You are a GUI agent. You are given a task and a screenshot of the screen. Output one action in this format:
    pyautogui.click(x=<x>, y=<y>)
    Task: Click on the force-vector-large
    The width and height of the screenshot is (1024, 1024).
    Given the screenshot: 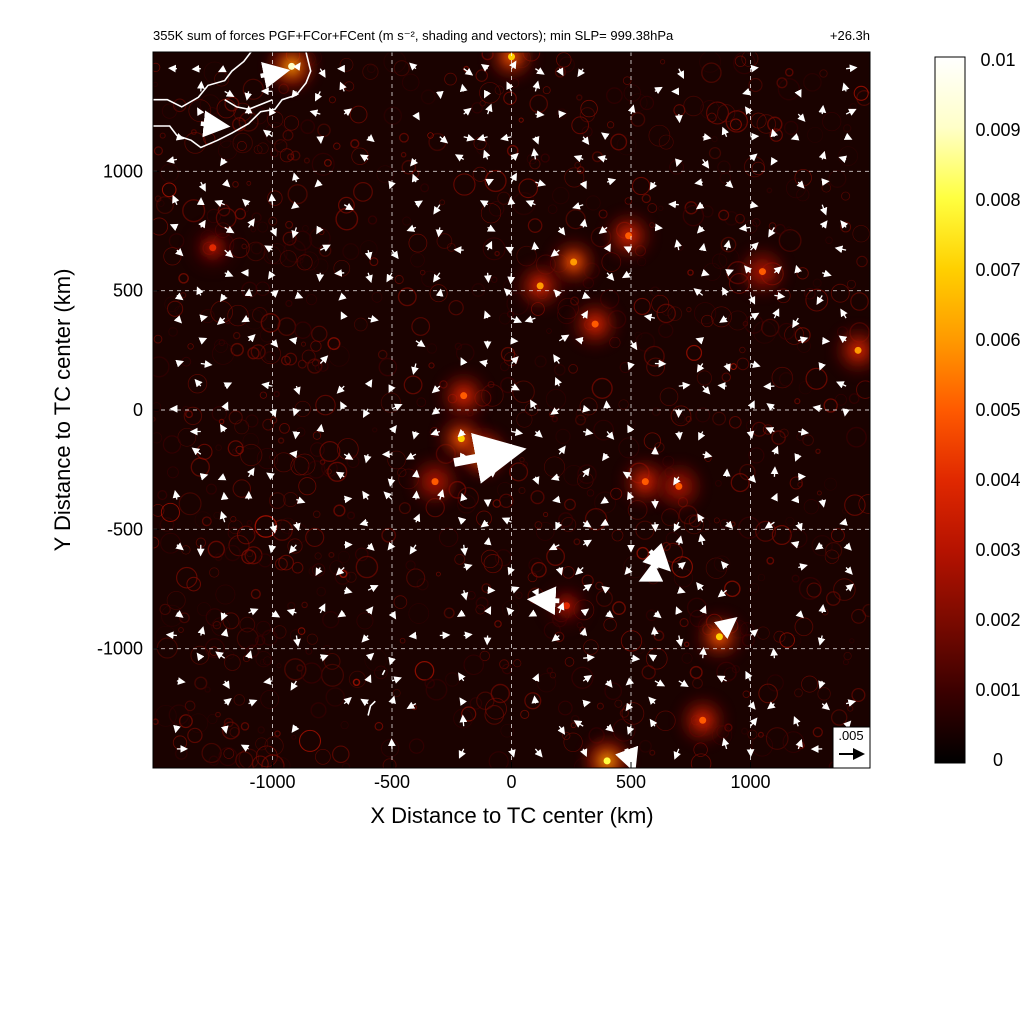 What is the action you would take?
    pyautogui.click(x=651, y=571)
    